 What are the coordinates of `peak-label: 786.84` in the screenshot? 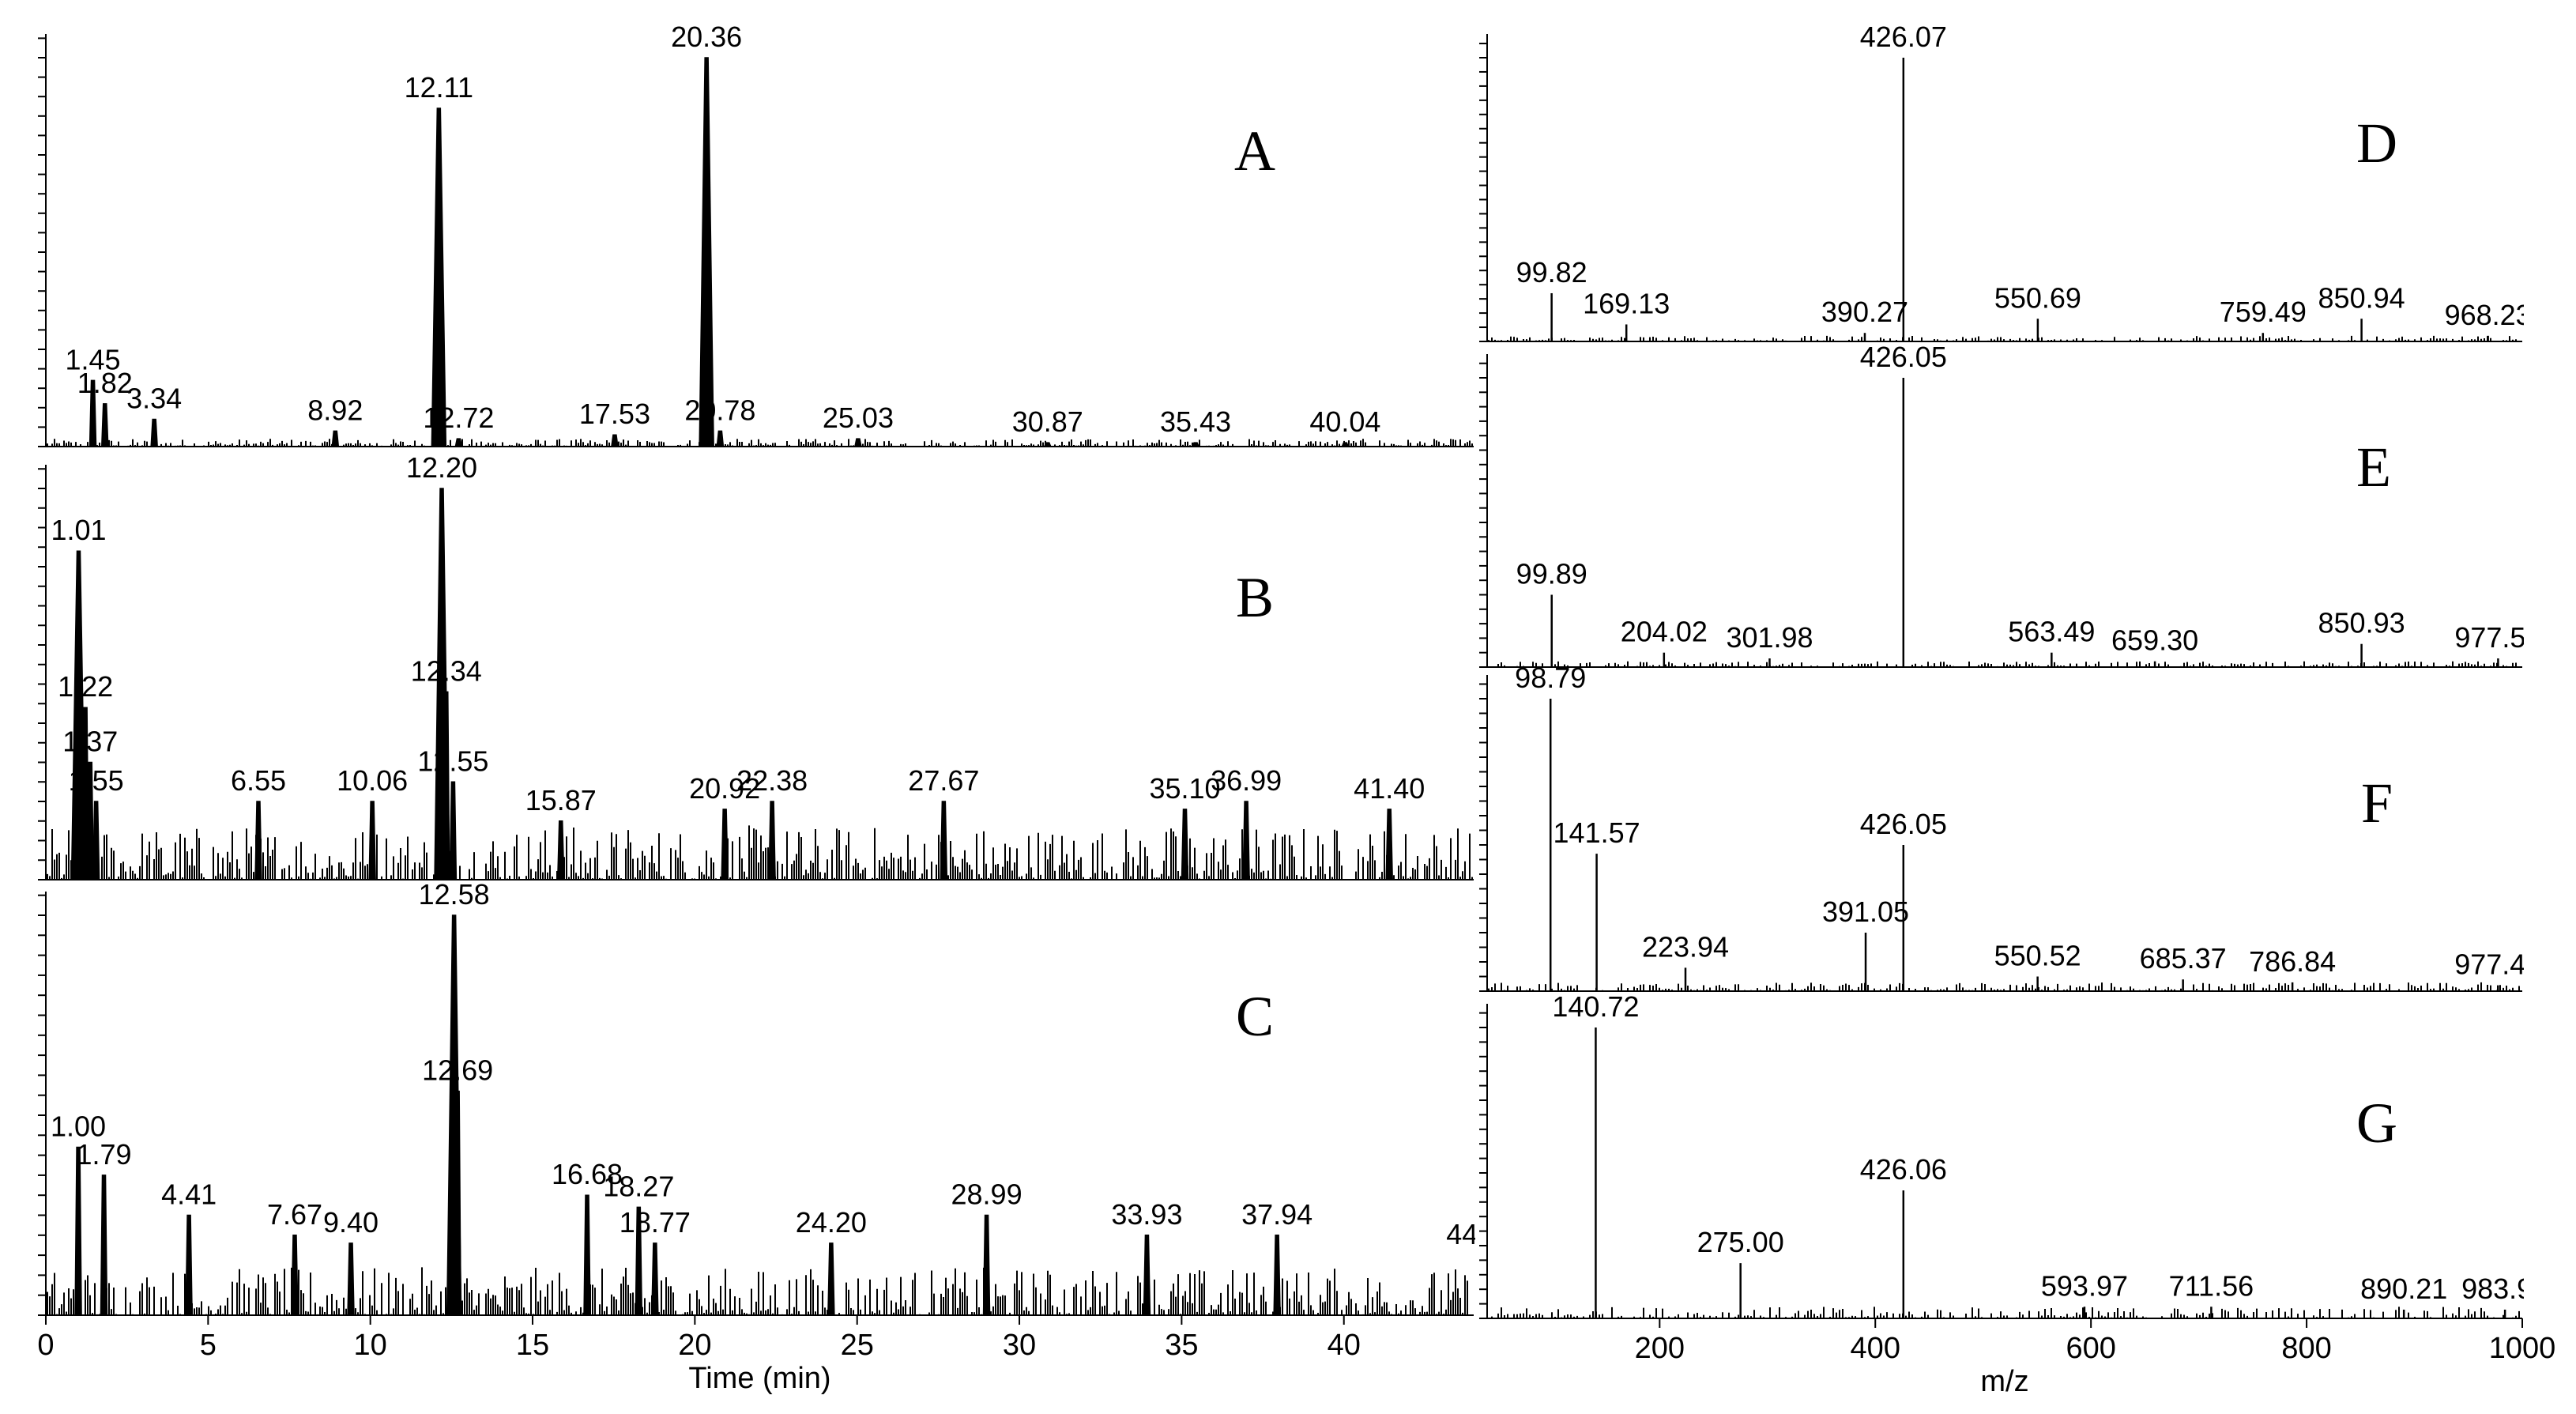 It's located at (2292, 962).